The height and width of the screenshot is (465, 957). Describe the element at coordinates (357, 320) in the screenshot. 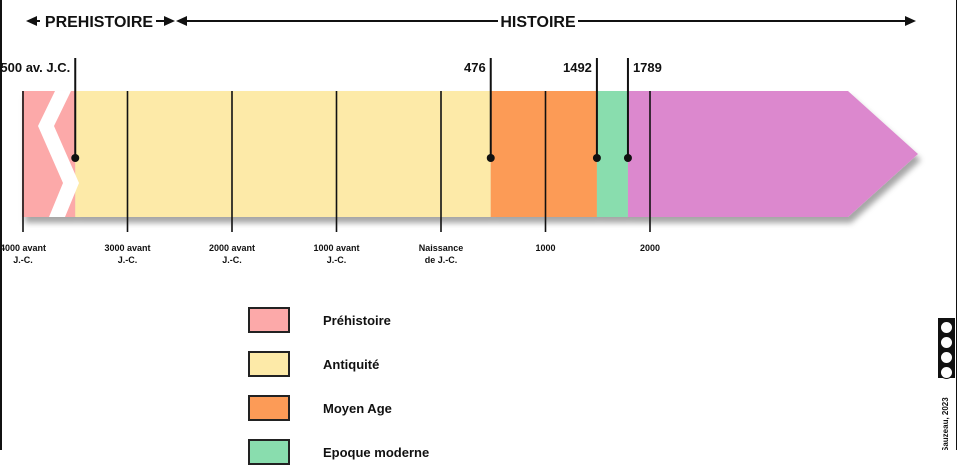

I see `legend-label-0: Préhistoire` at that location.